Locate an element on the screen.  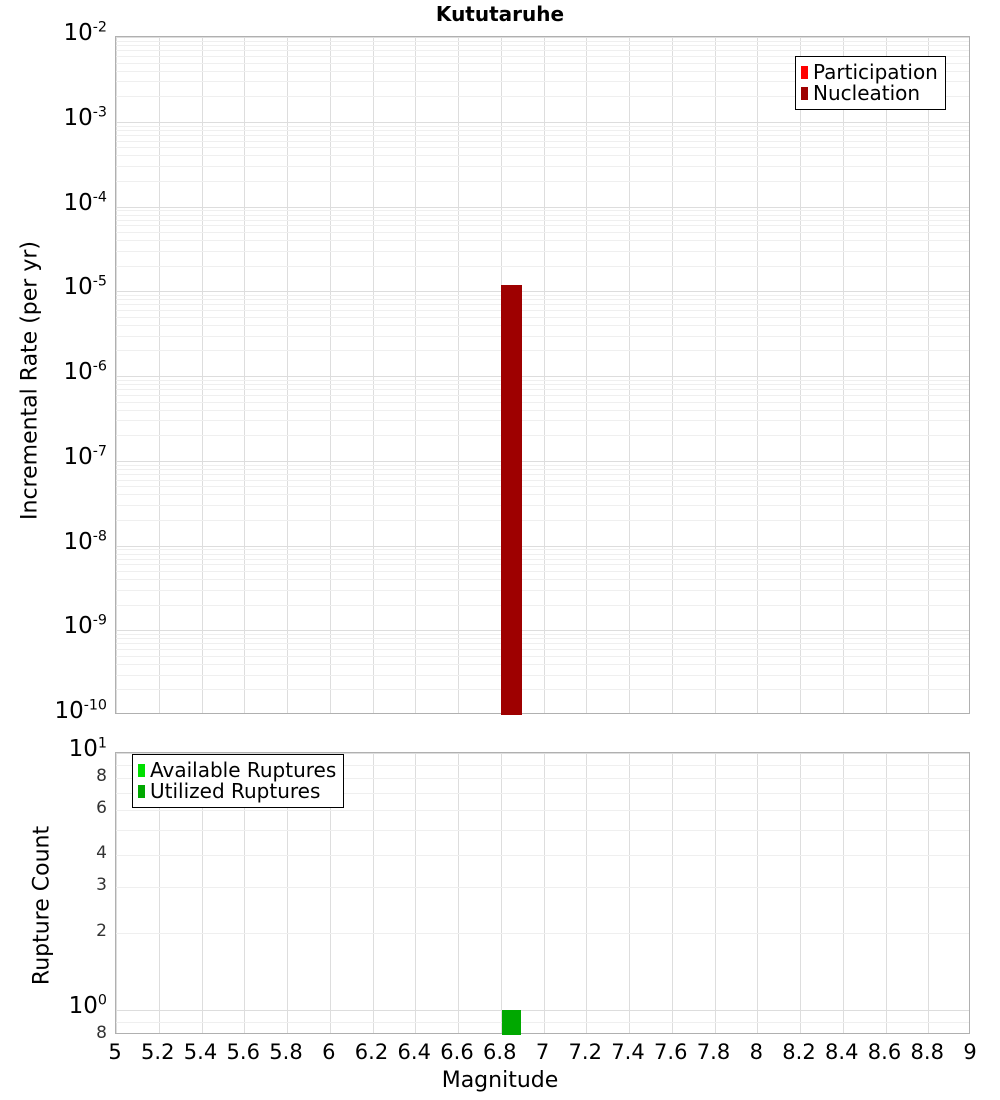
y-tick-label-top: 10⁻⁸ is located at coordinates (85, 541).